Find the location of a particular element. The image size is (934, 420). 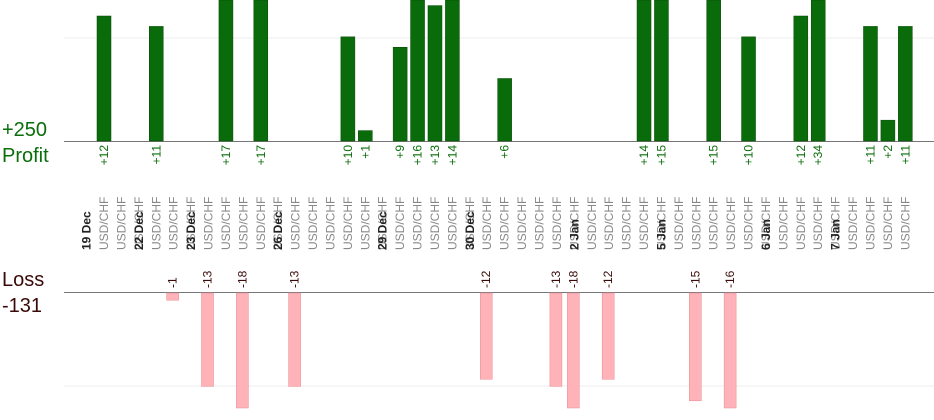

date-tick-label: 22 Dec is located at coordinates (139, 230).